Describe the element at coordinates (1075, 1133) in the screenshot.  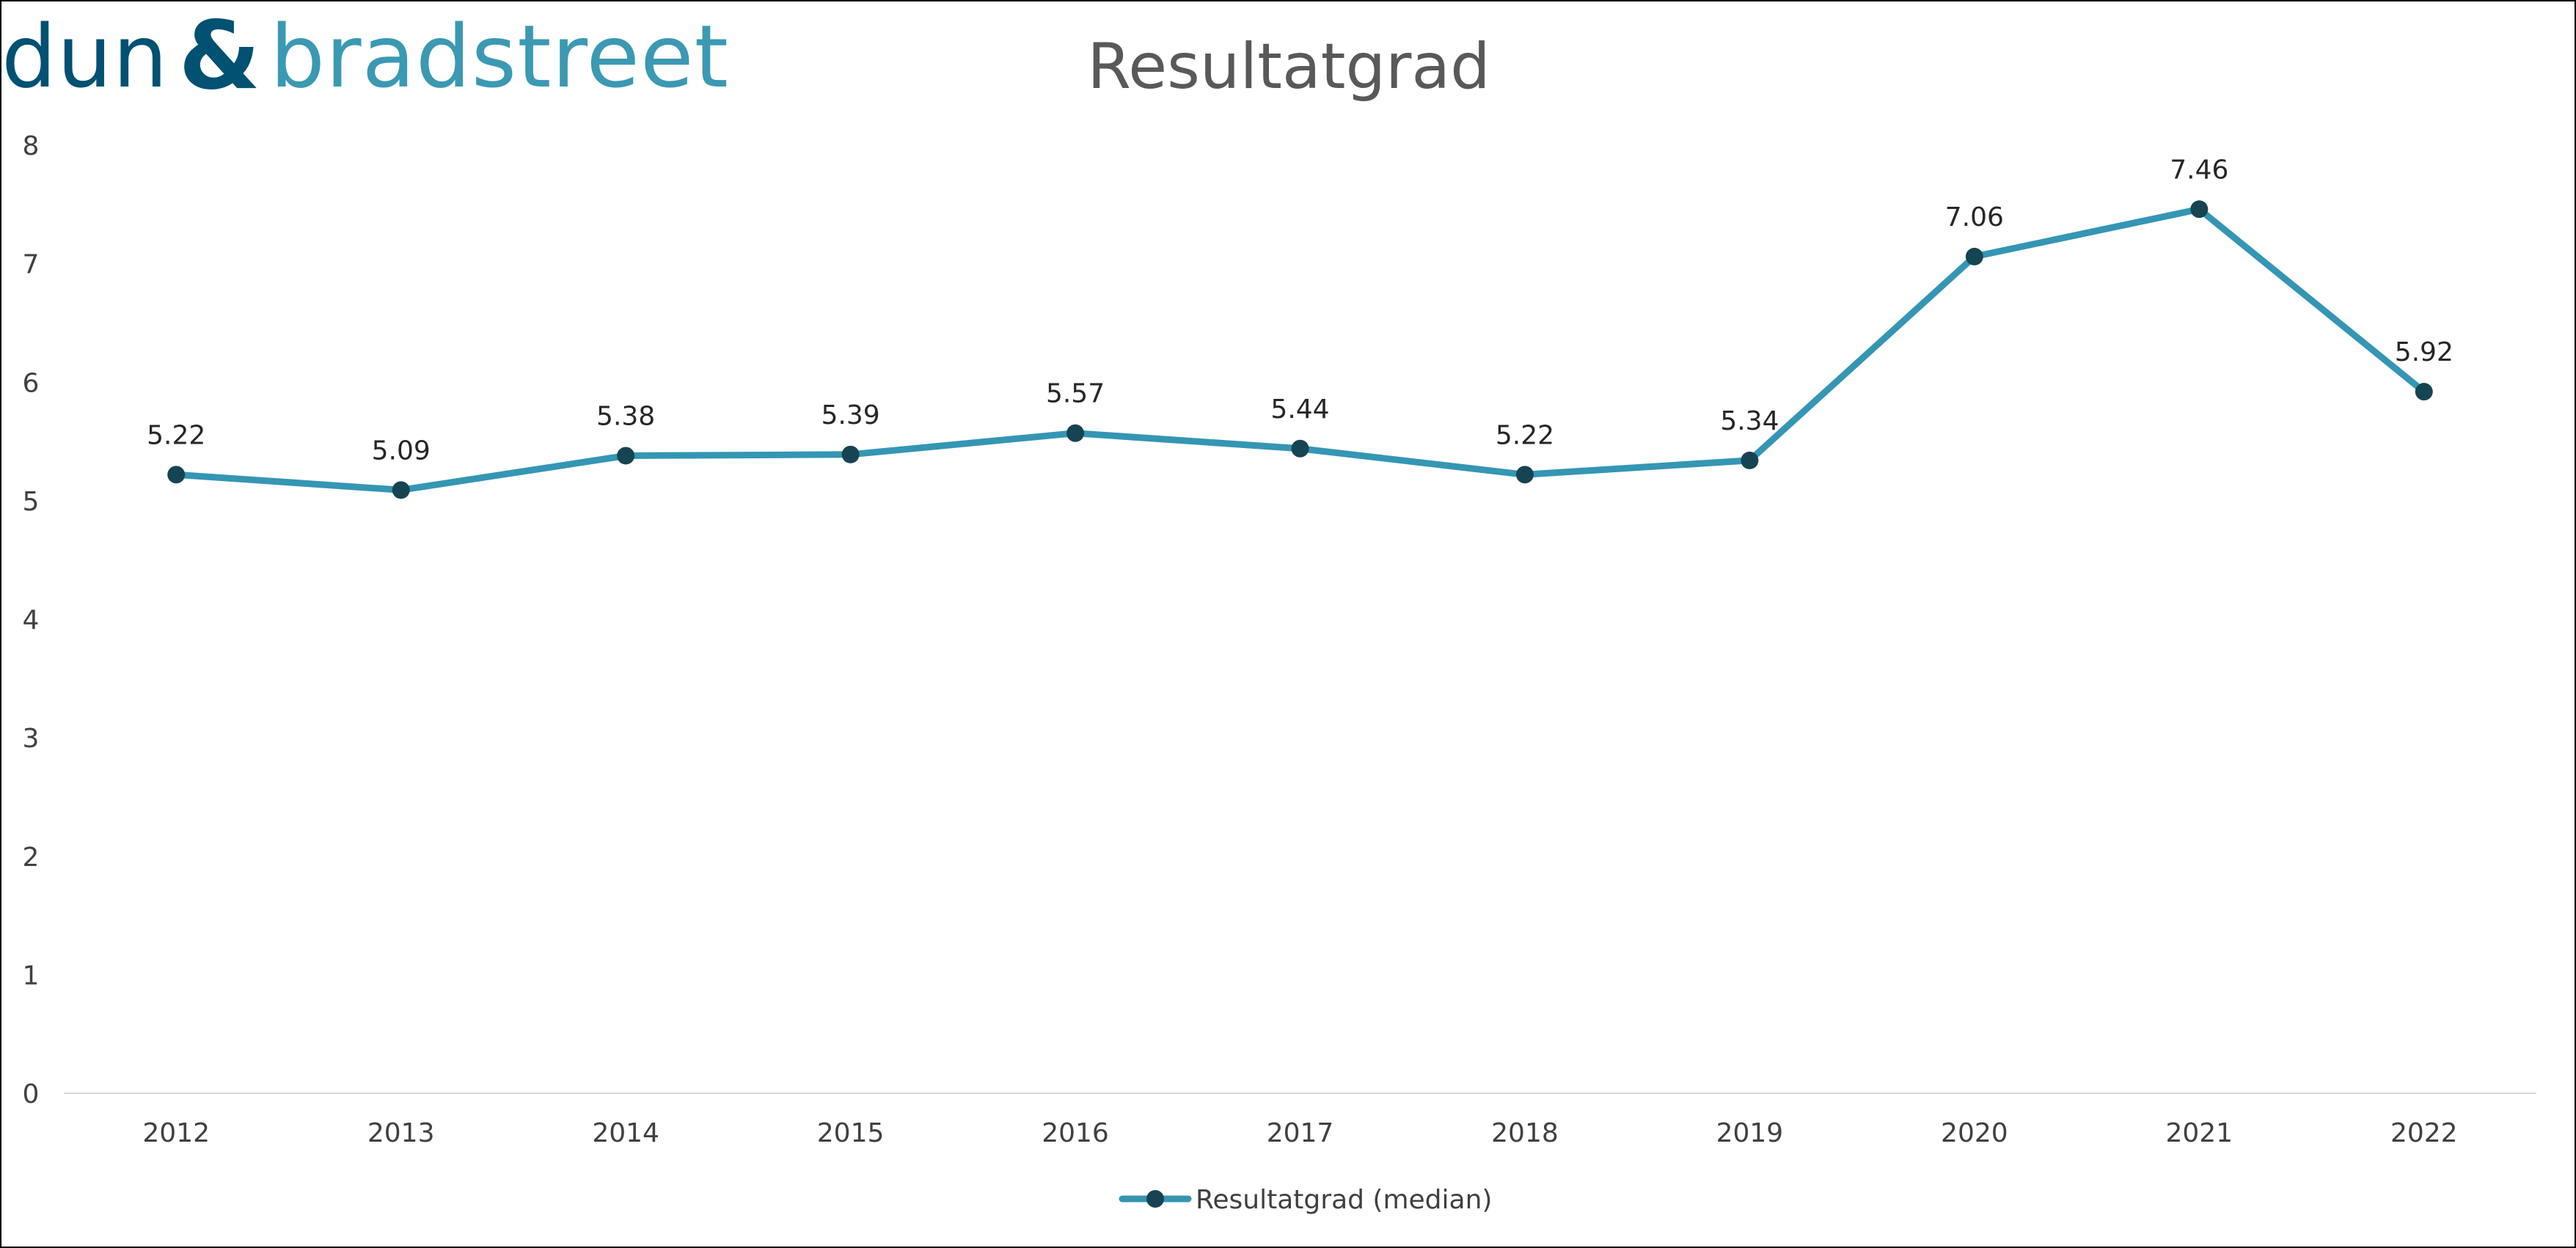
I see `x-tick-label: 2016` at that location.